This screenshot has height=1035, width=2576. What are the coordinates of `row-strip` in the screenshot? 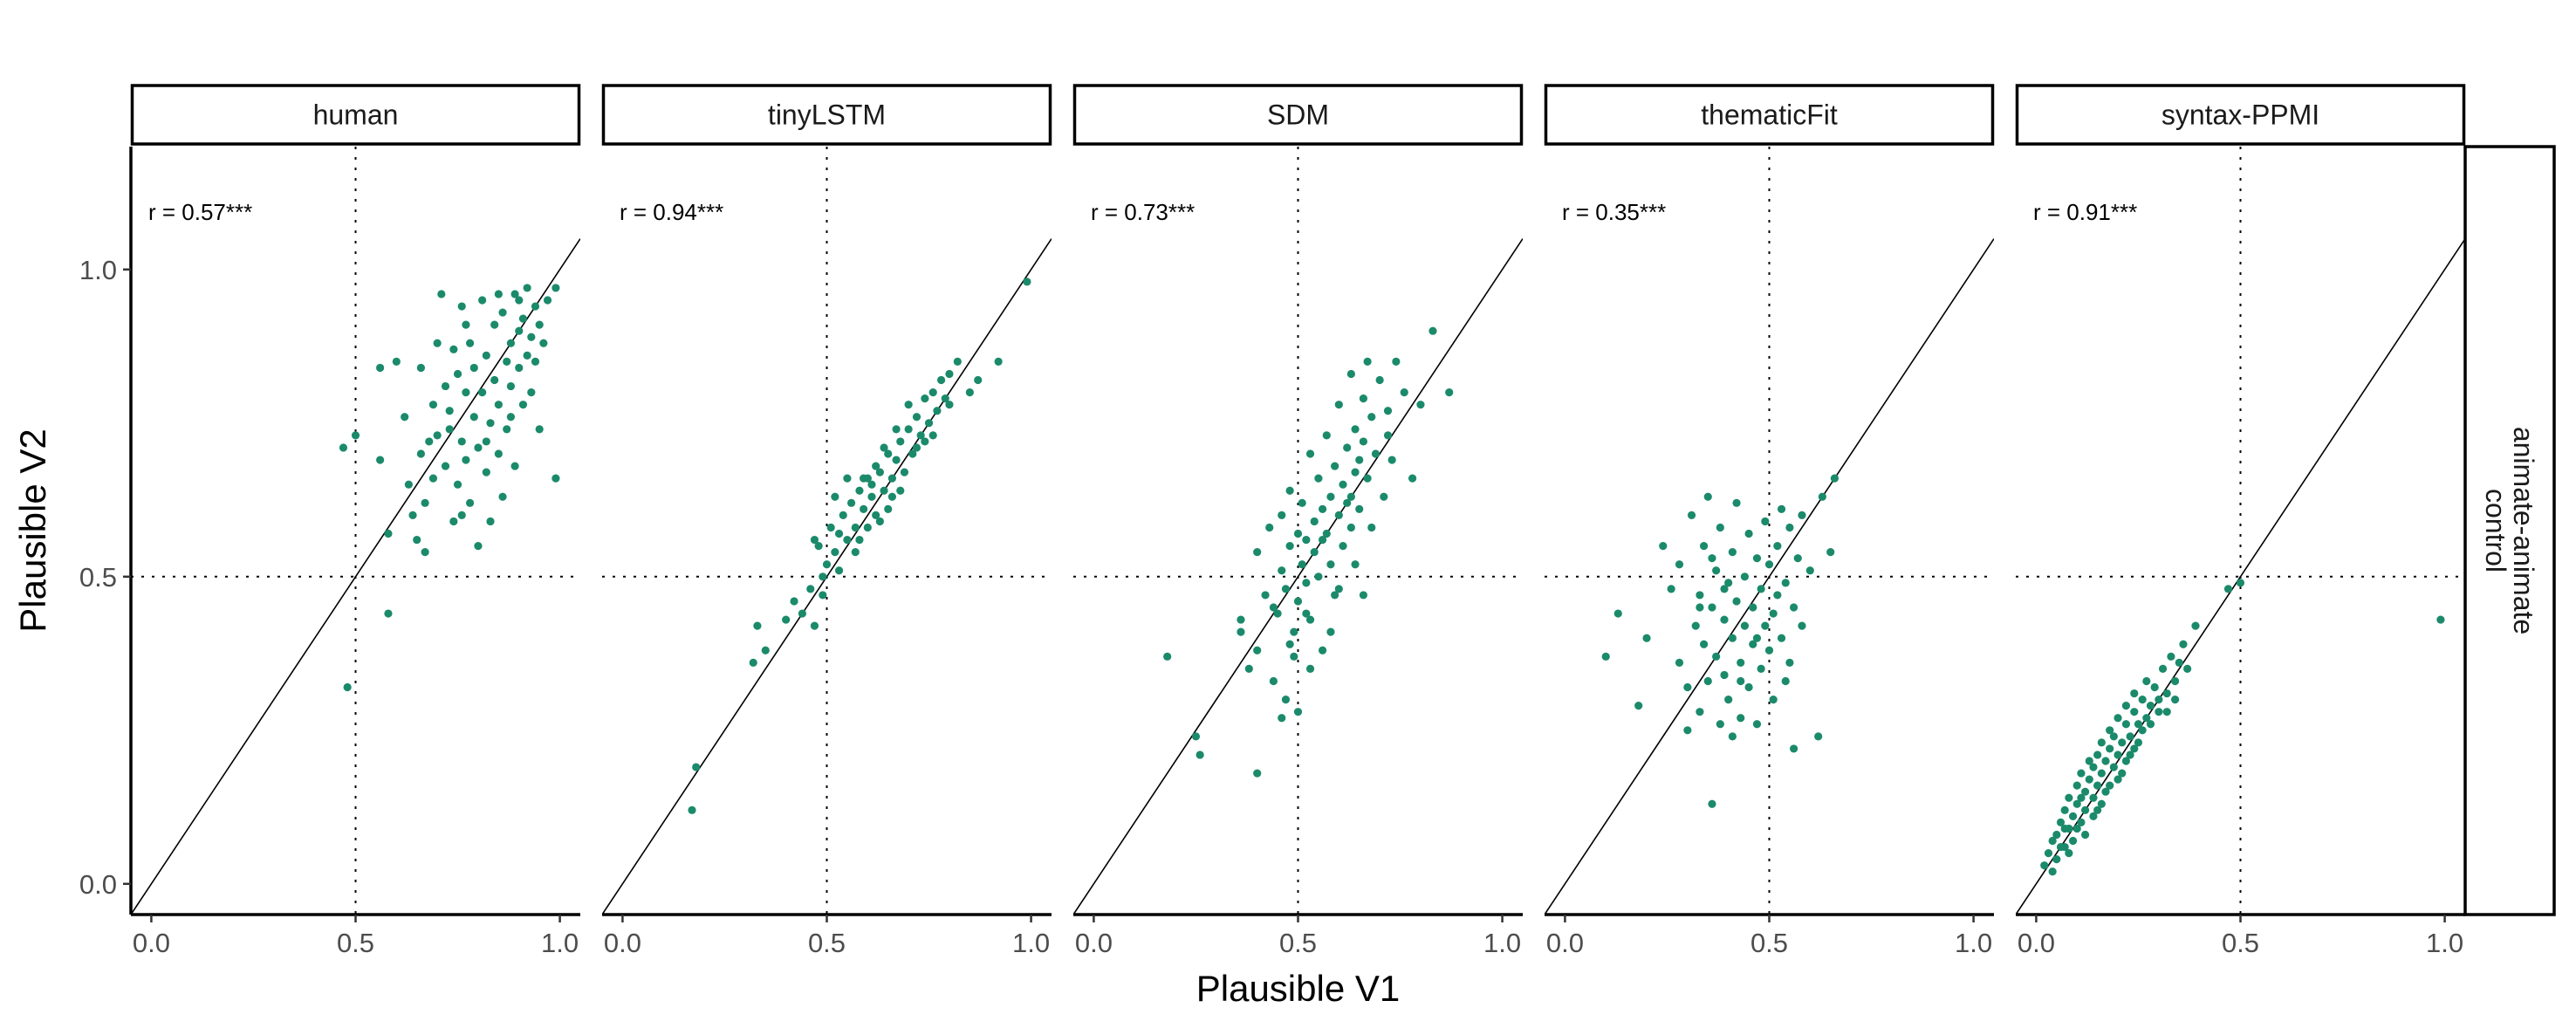 It's located at (2510, 530).